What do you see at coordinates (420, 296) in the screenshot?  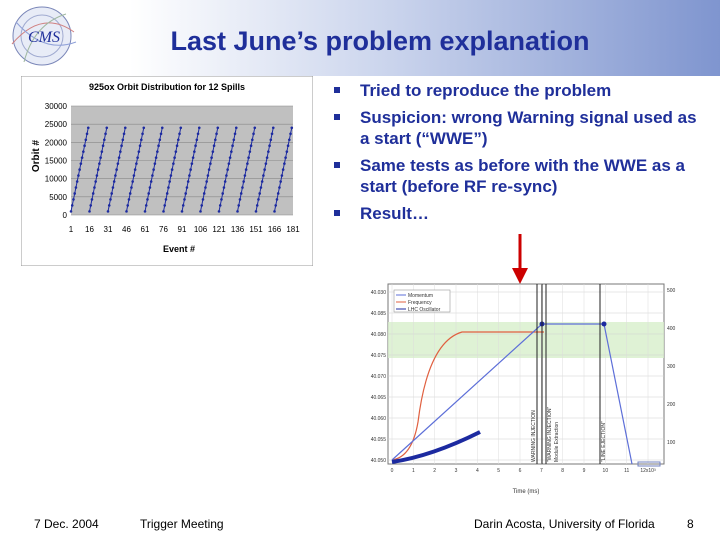 I see `legend-momentum: Momentum` at bounding box center [420, 296].